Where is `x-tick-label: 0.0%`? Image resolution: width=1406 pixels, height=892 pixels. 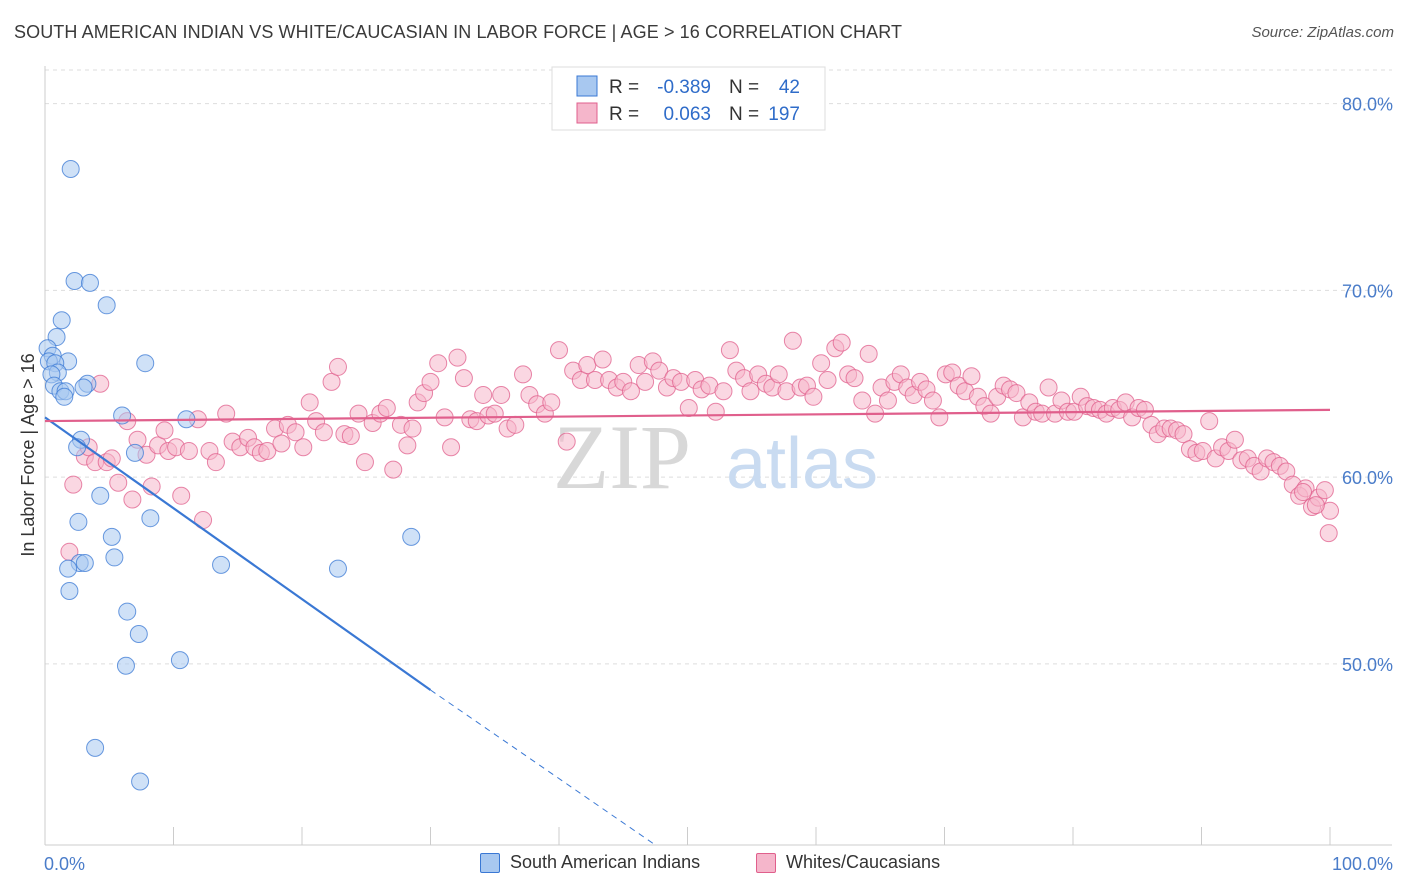
x-tick-label: 0.0% is located at coordinates (64, 864).